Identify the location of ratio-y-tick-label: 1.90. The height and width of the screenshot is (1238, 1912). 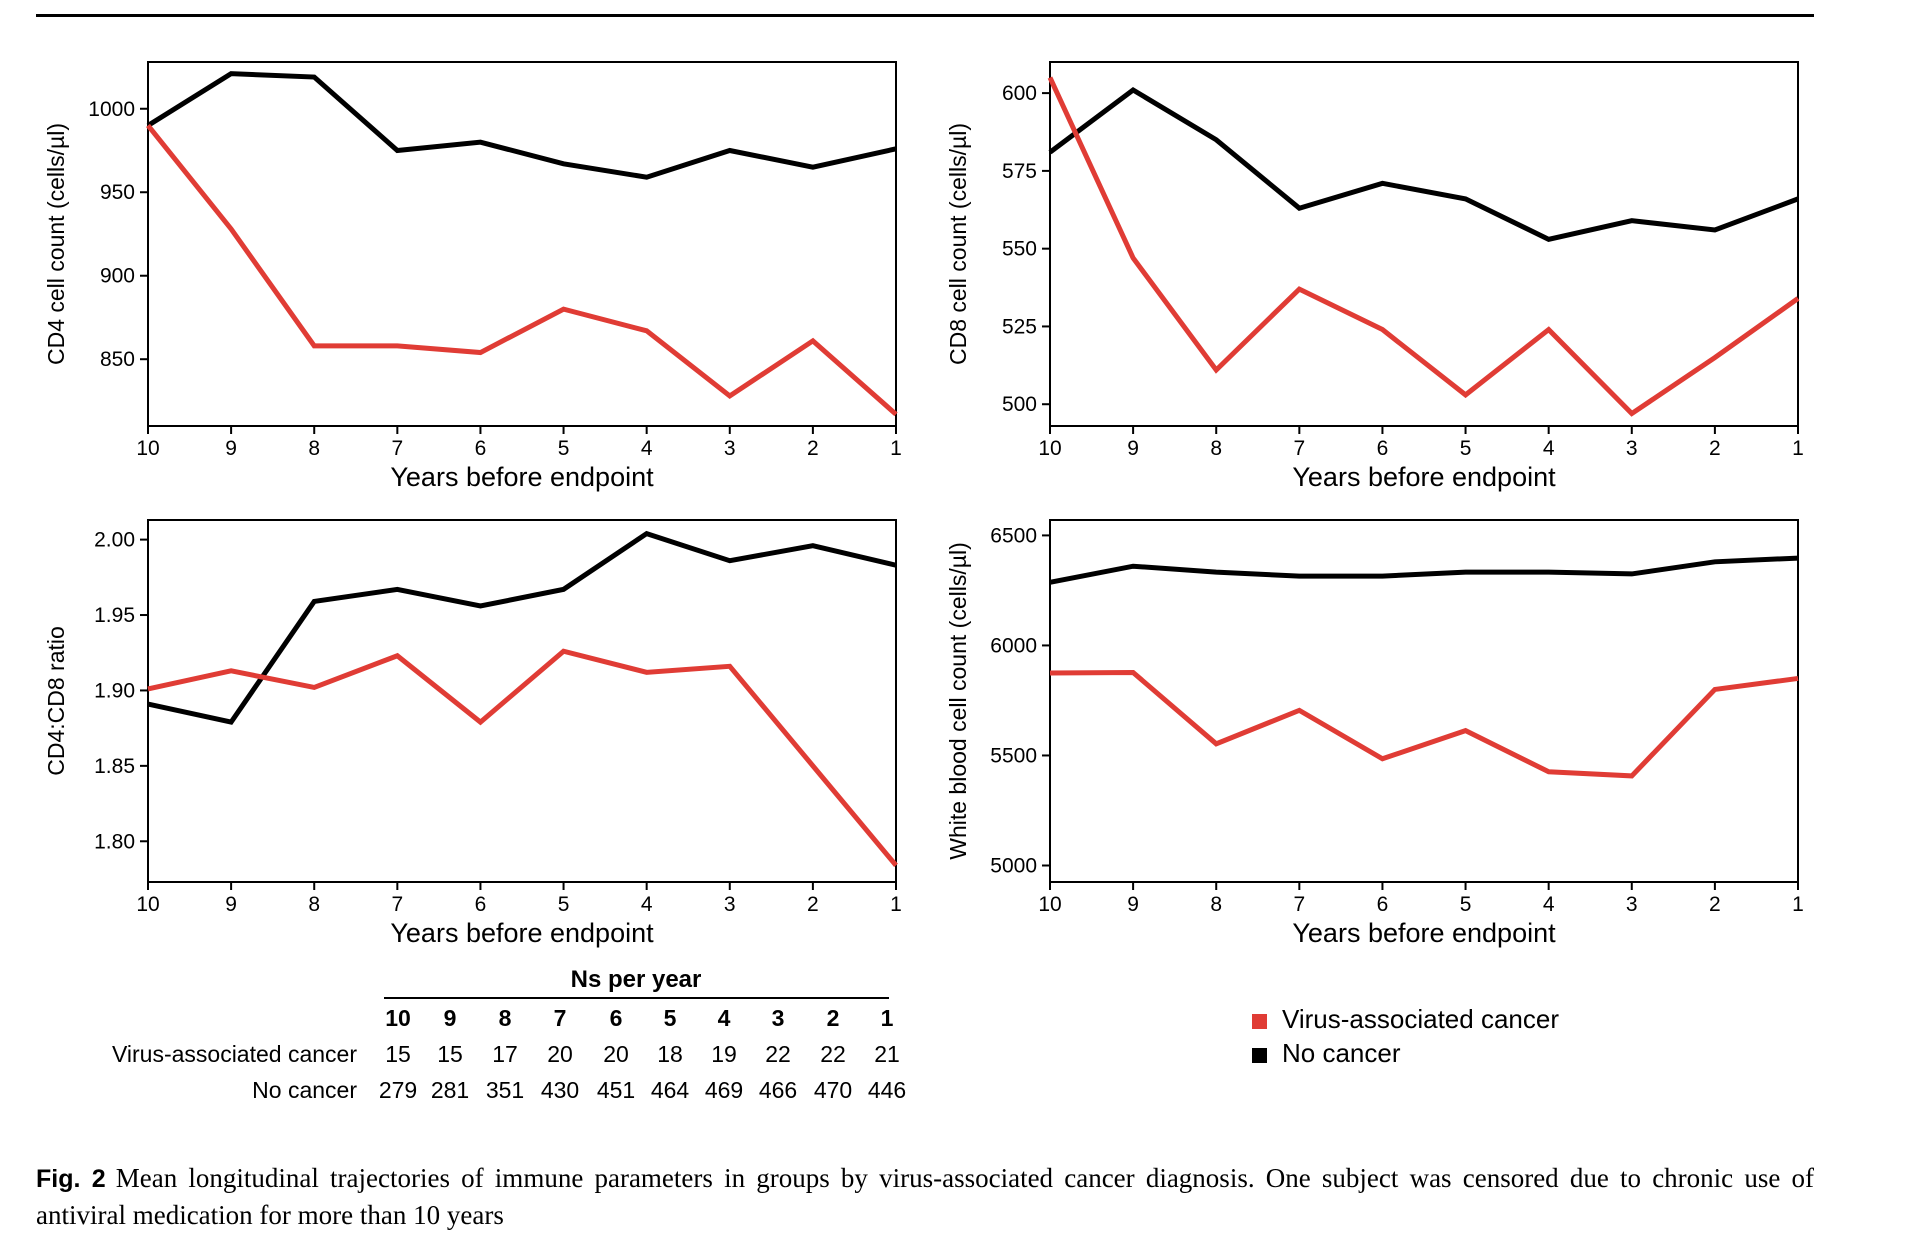
(114, 690).